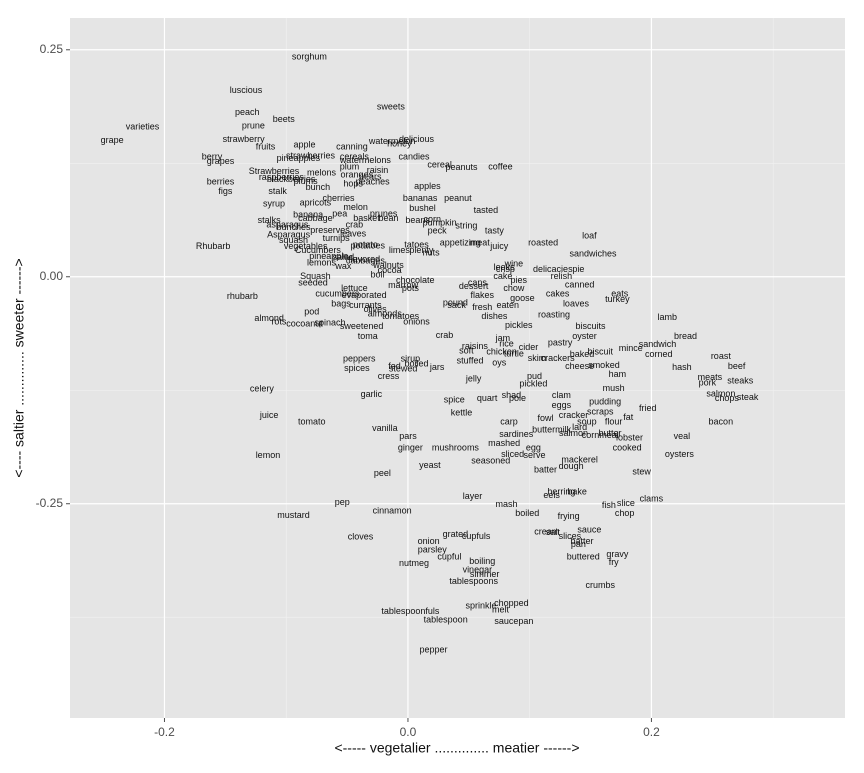  Describe the element at coordinates (570, 536) in the screenshot. I see `word: slices` at that location.